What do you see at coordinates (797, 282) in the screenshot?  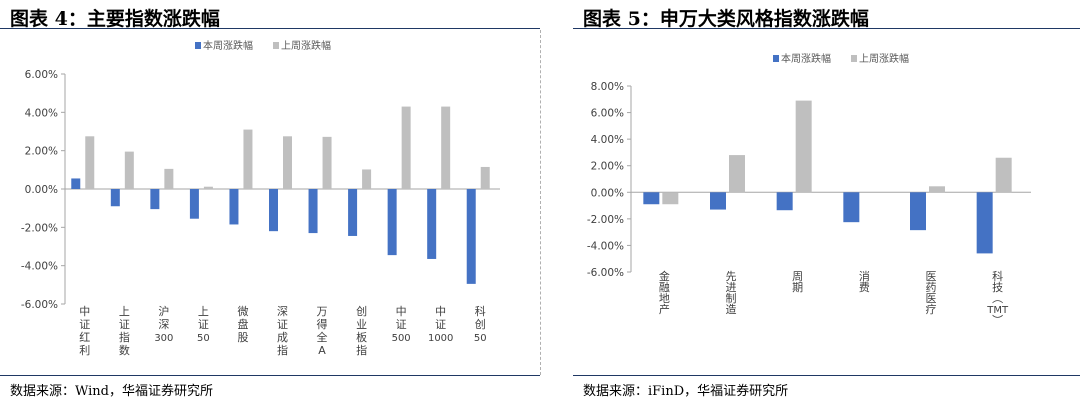 I see `x-tick-label: 周期` at bounding box center [797, 282].